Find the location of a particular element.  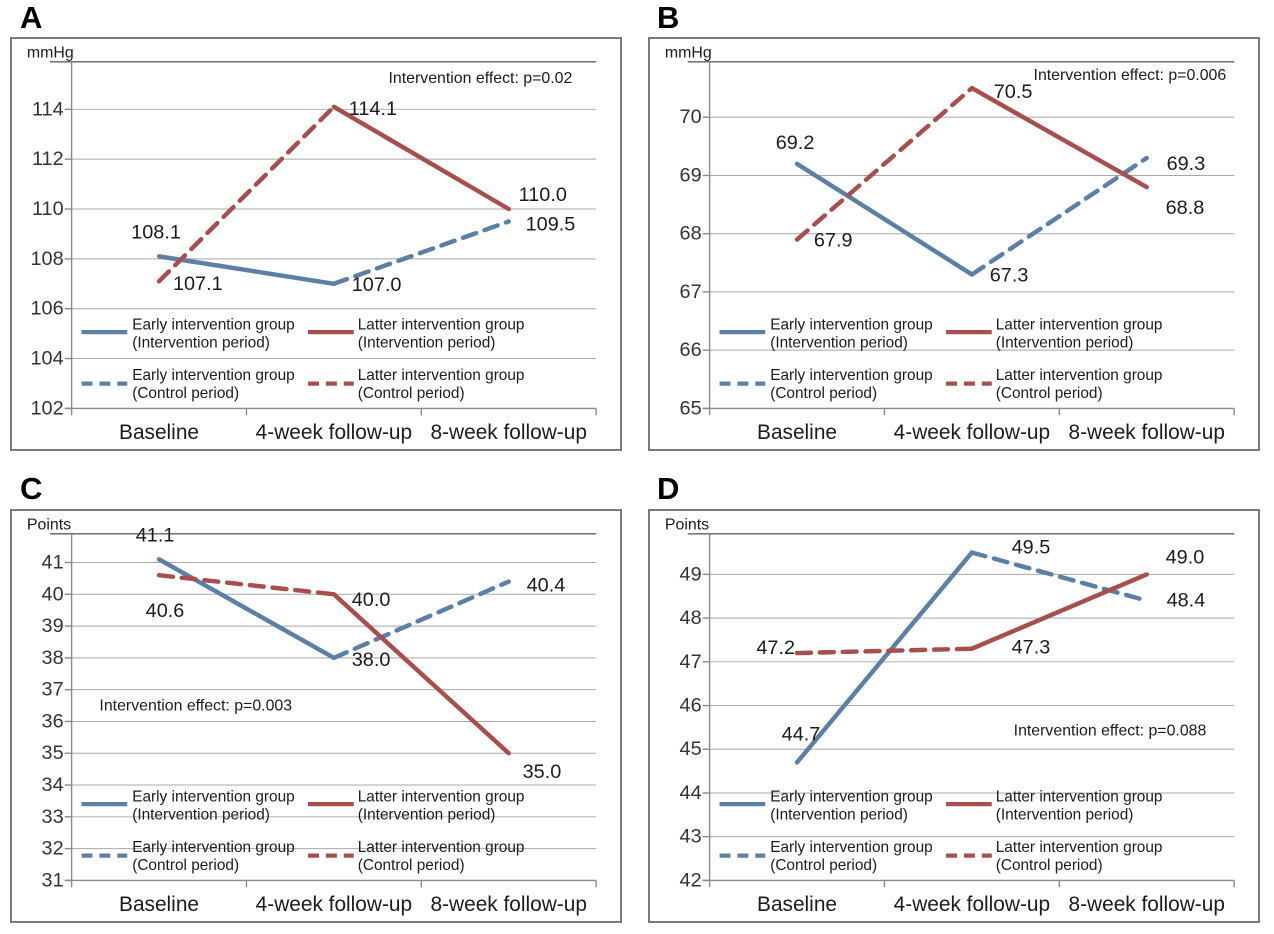

data-label: 107.1 is located at coordinates (198, 284).